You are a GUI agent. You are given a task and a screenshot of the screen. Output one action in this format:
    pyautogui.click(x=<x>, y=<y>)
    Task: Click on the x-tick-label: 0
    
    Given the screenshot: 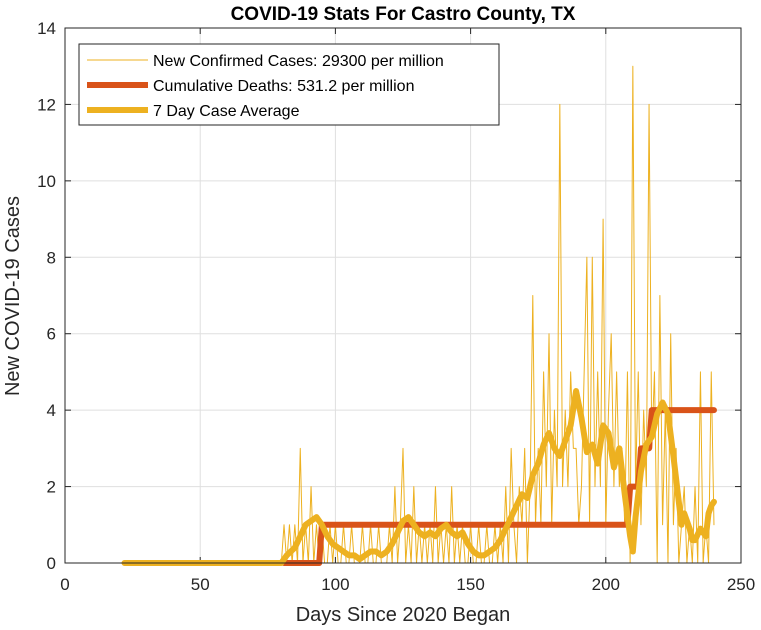 What is the action you would take?
    pyautogui.click(x=64, y=584)
    